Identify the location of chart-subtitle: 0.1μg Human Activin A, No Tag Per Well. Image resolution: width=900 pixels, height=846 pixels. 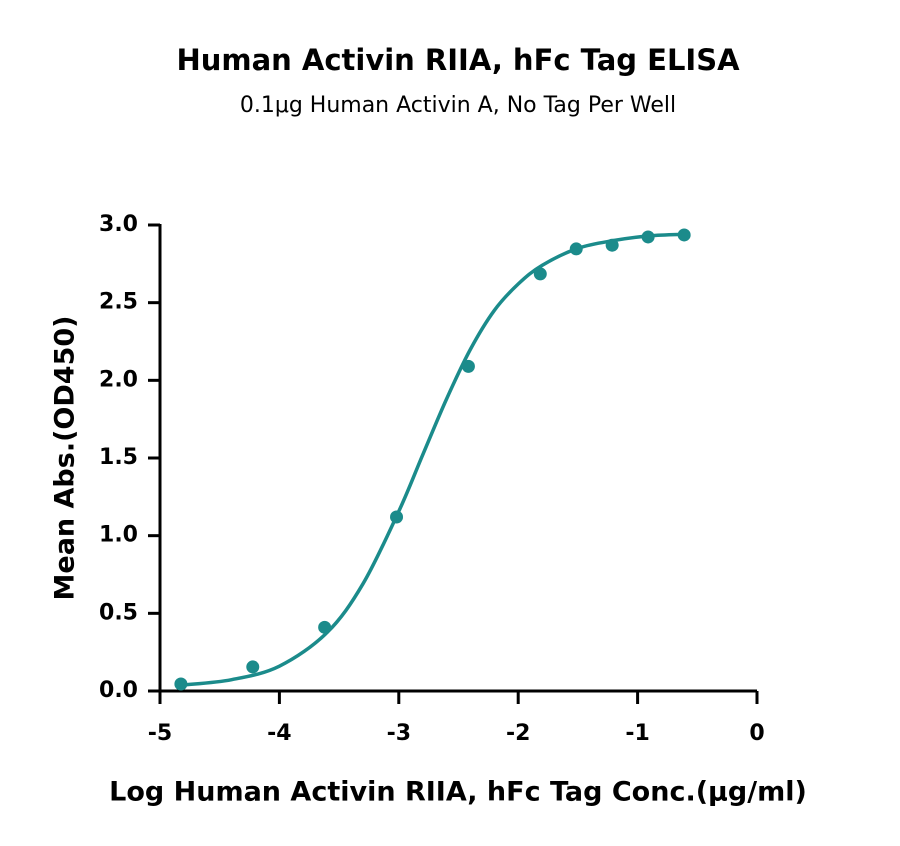
(458, 105).